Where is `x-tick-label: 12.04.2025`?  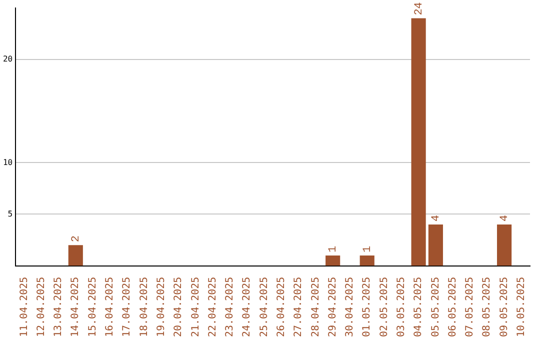 x-tick-label: 12.04.2025 is located at coordinates (41, 307).